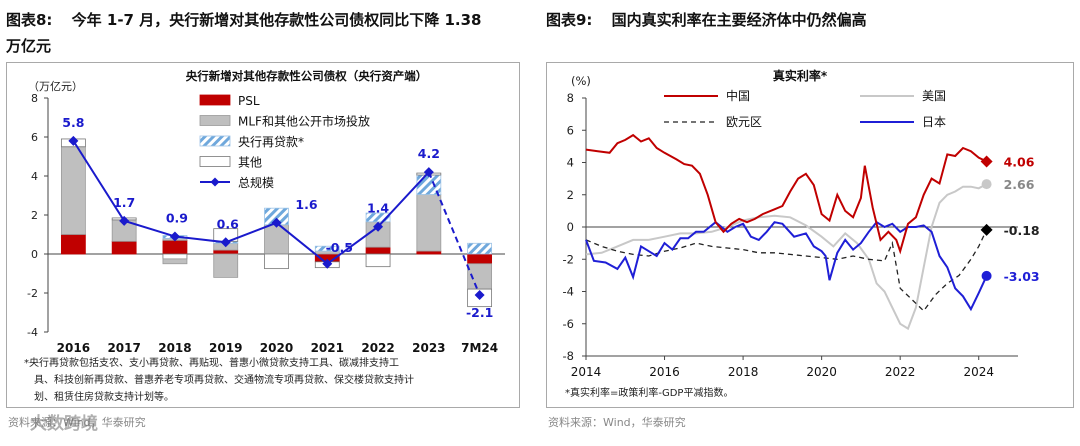  What do you see at coordinates (934, 96) in the screenshot?
I see `right-legend-label: 美国` at bounding box center [934, 96].